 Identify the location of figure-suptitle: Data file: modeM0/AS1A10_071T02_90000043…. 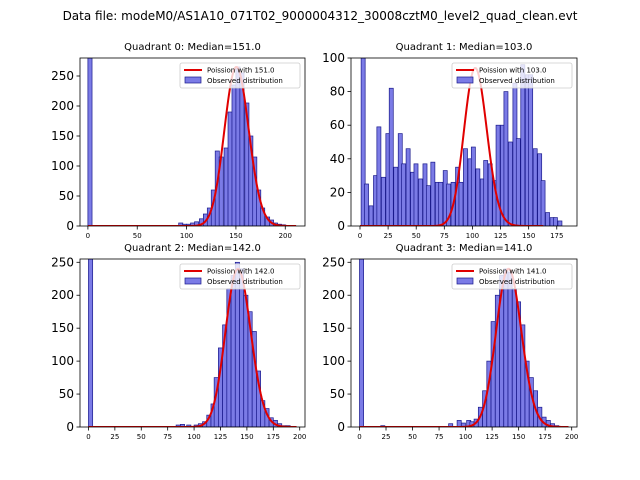
(320, 16).